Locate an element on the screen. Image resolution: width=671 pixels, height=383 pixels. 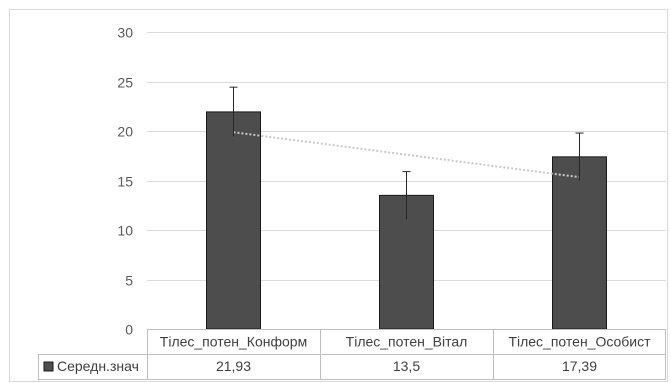
data-table-value: 17,39 is located at coordinates (579, 366).